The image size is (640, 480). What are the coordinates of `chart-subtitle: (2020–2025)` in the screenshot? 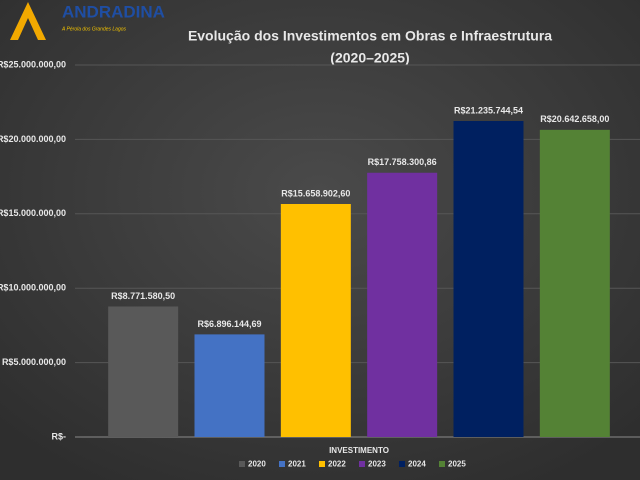 It's located at (369, 58).